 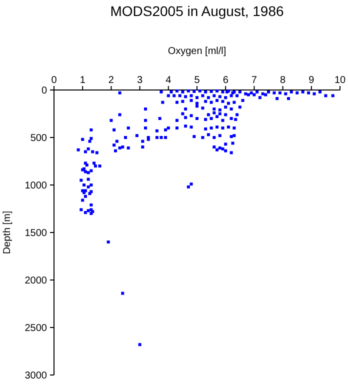 I want to click on y-tick-label: 2000, so click(x=36, y=281).